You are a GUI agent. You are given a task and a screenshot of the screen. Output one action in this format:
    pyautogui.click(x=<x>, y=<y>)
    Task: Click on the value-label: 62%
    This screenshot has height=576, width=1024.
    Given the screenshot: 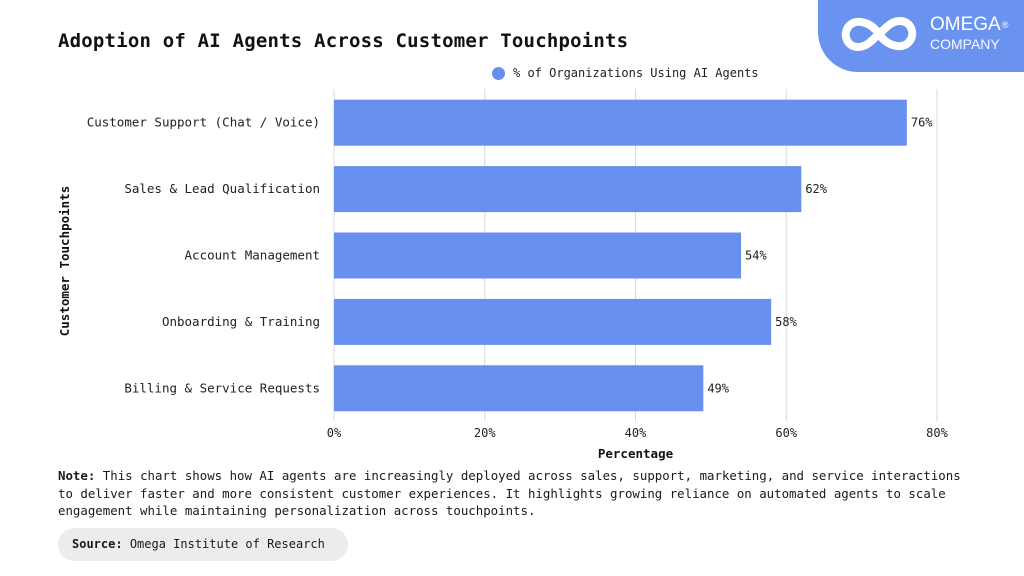 What is the action you would take?
    pyautogui.click(x=816, y=189)
    